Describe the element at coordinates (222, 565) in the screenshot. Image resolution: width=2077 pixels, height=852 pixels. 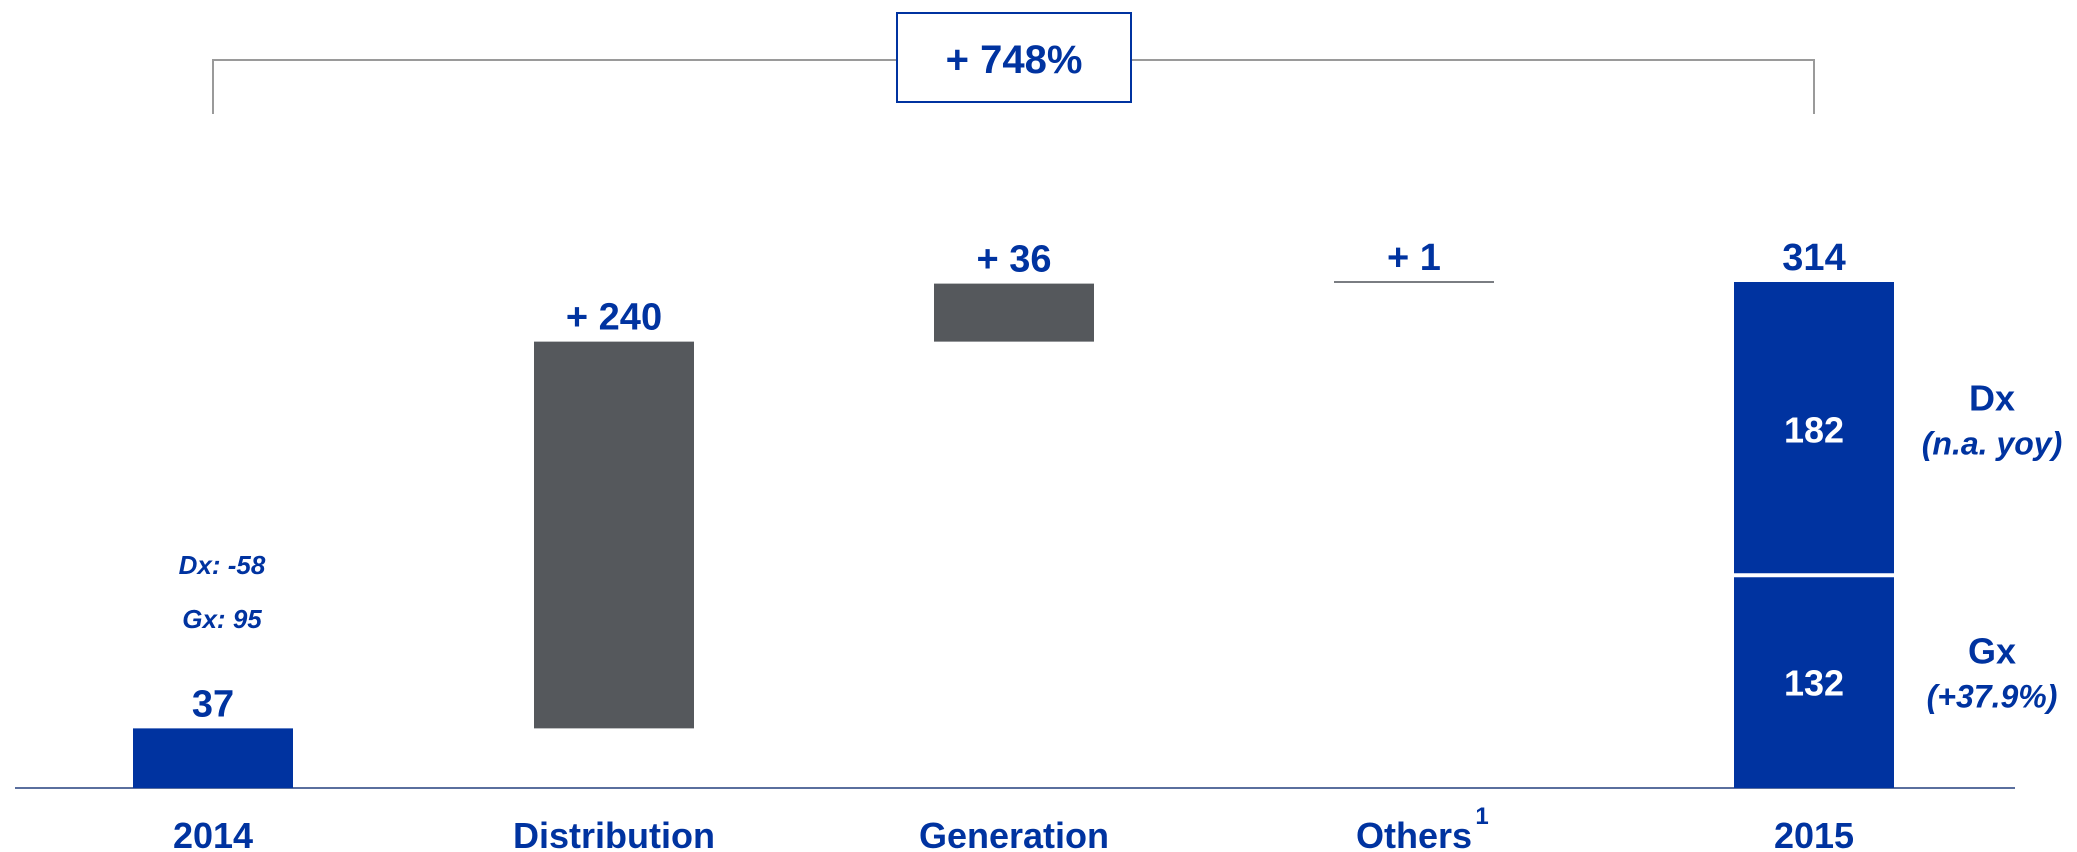
I see `annotation-2014: Dx: -58` at that location.